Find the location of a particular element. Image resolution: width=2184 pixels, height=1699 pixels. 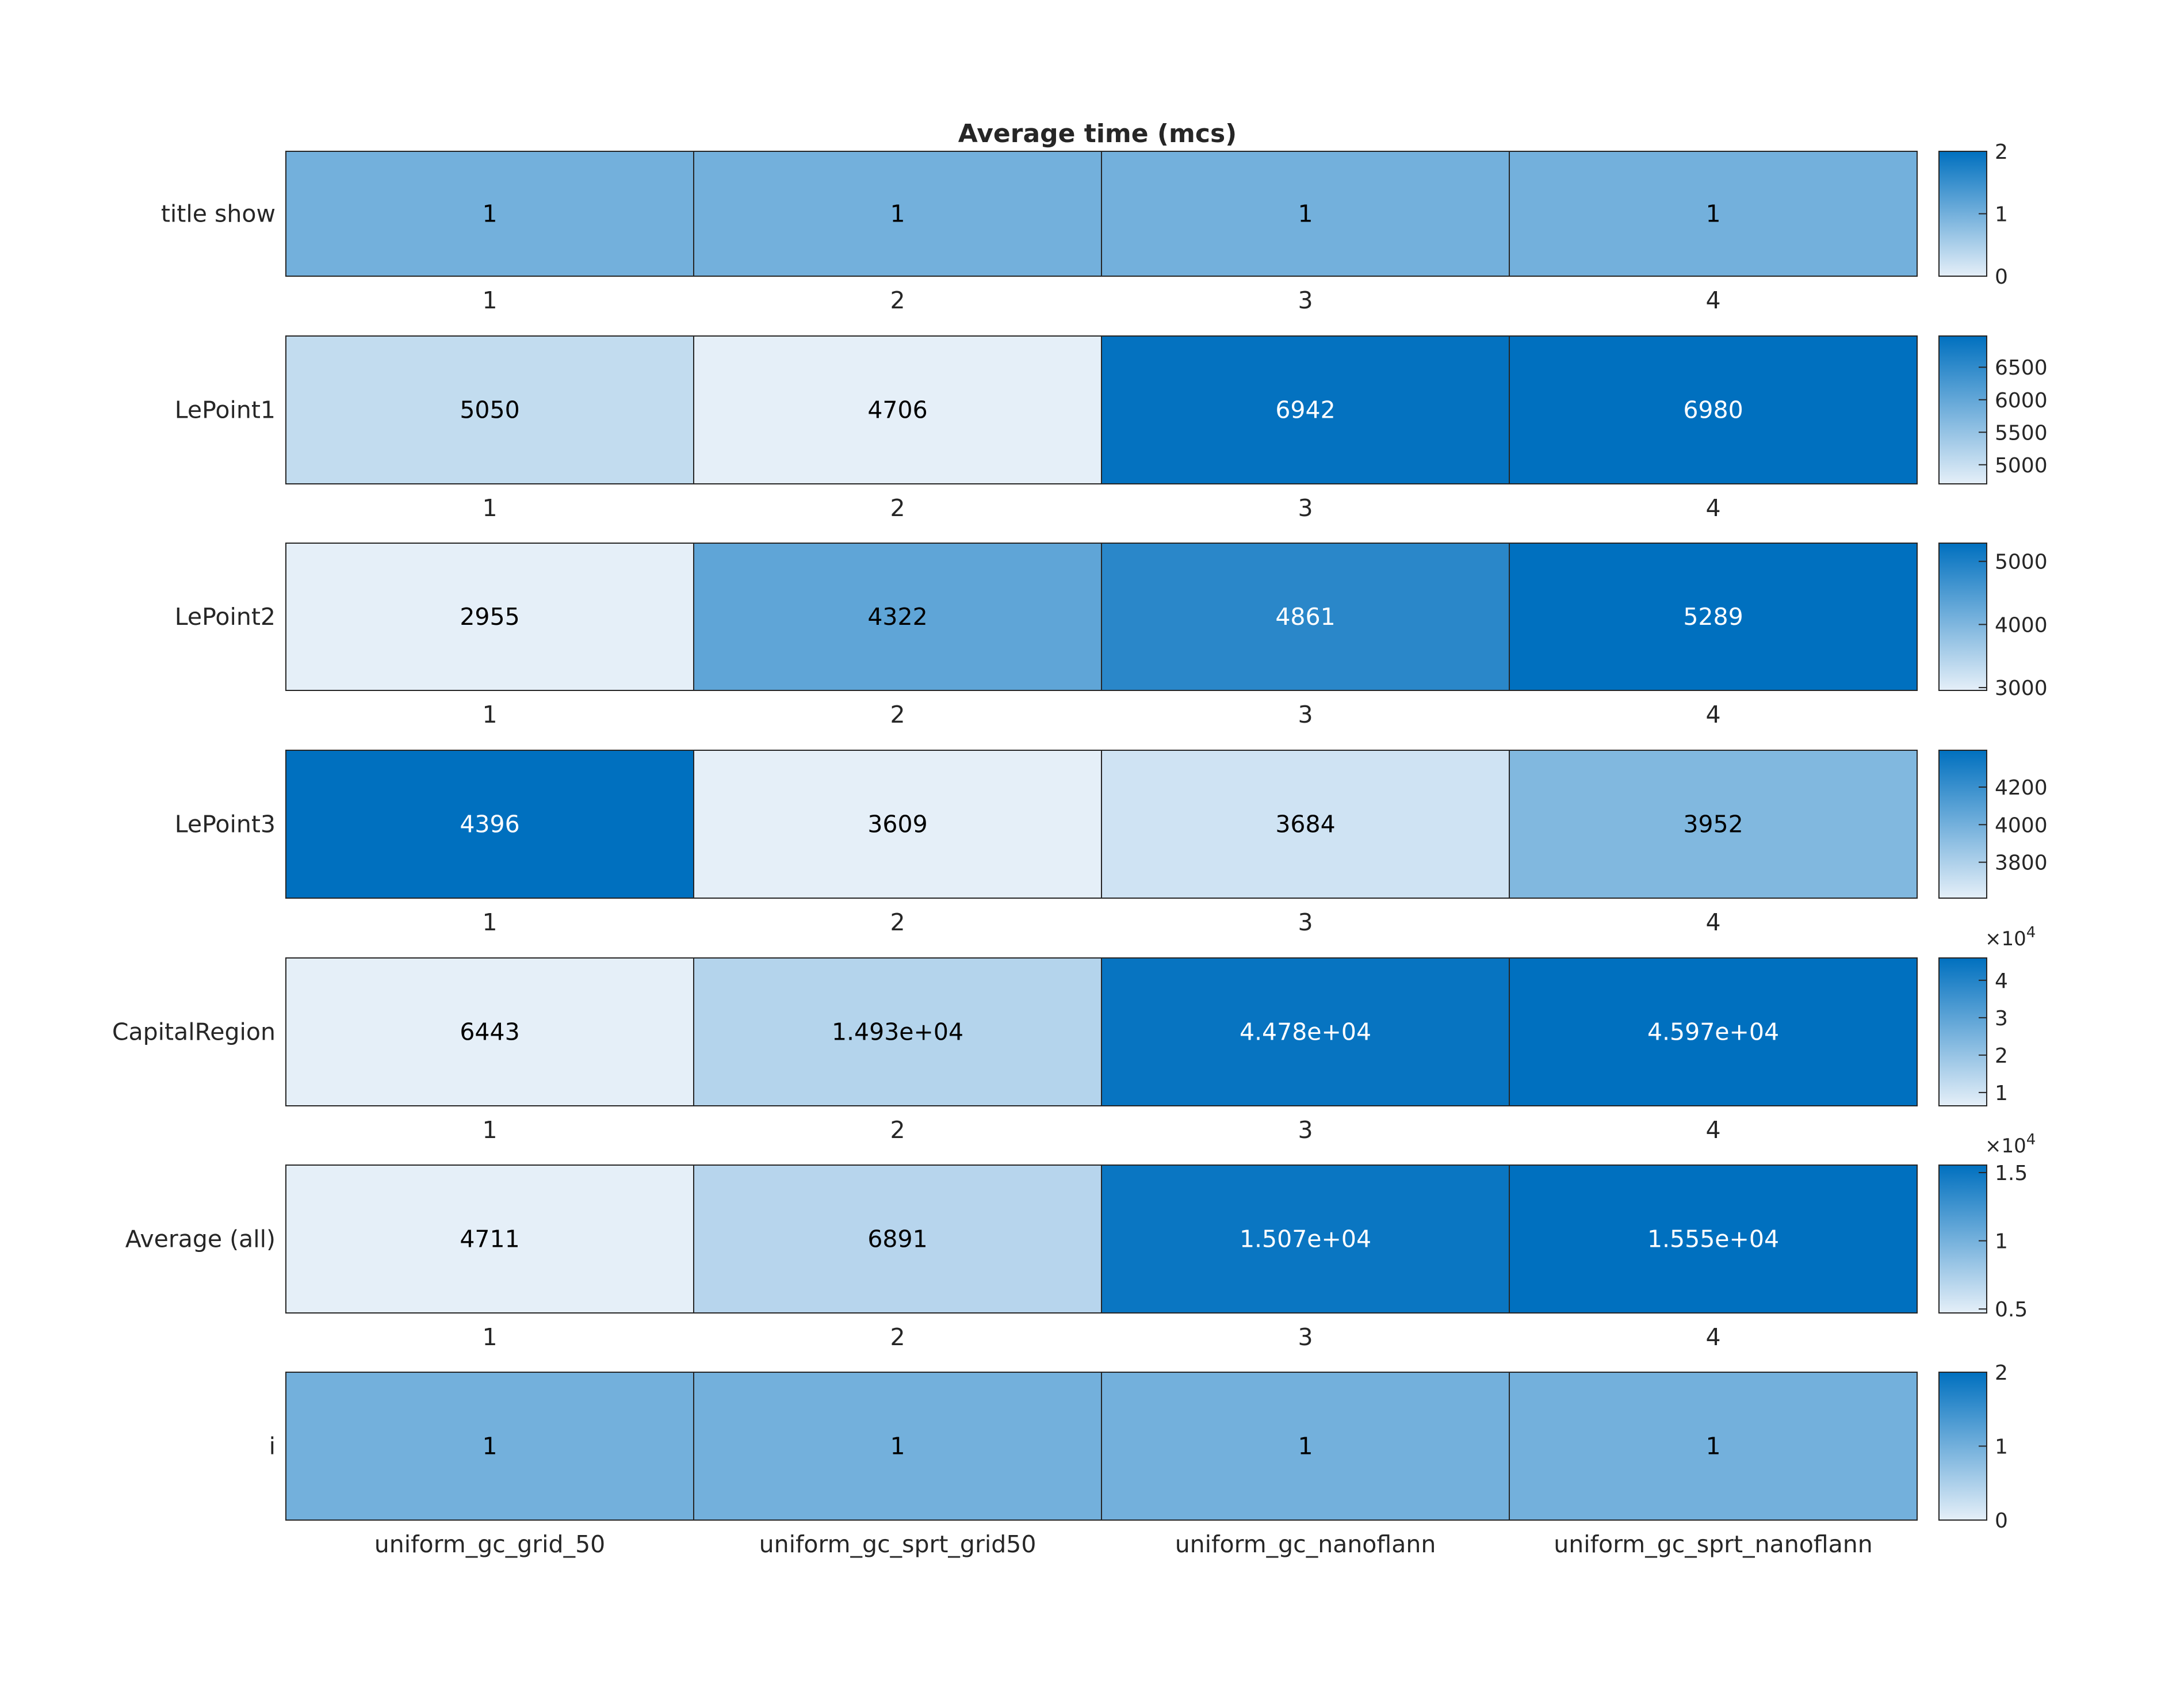

colorbar-tick-label: 3000 is located at coordinates (2021, 688).